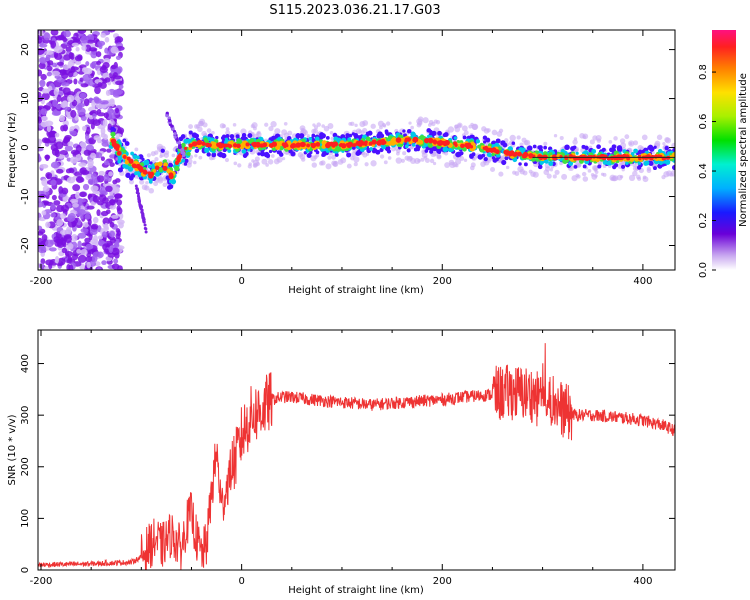  I want to click on colorbar-tick-label: 0.8, so click(703, 72).